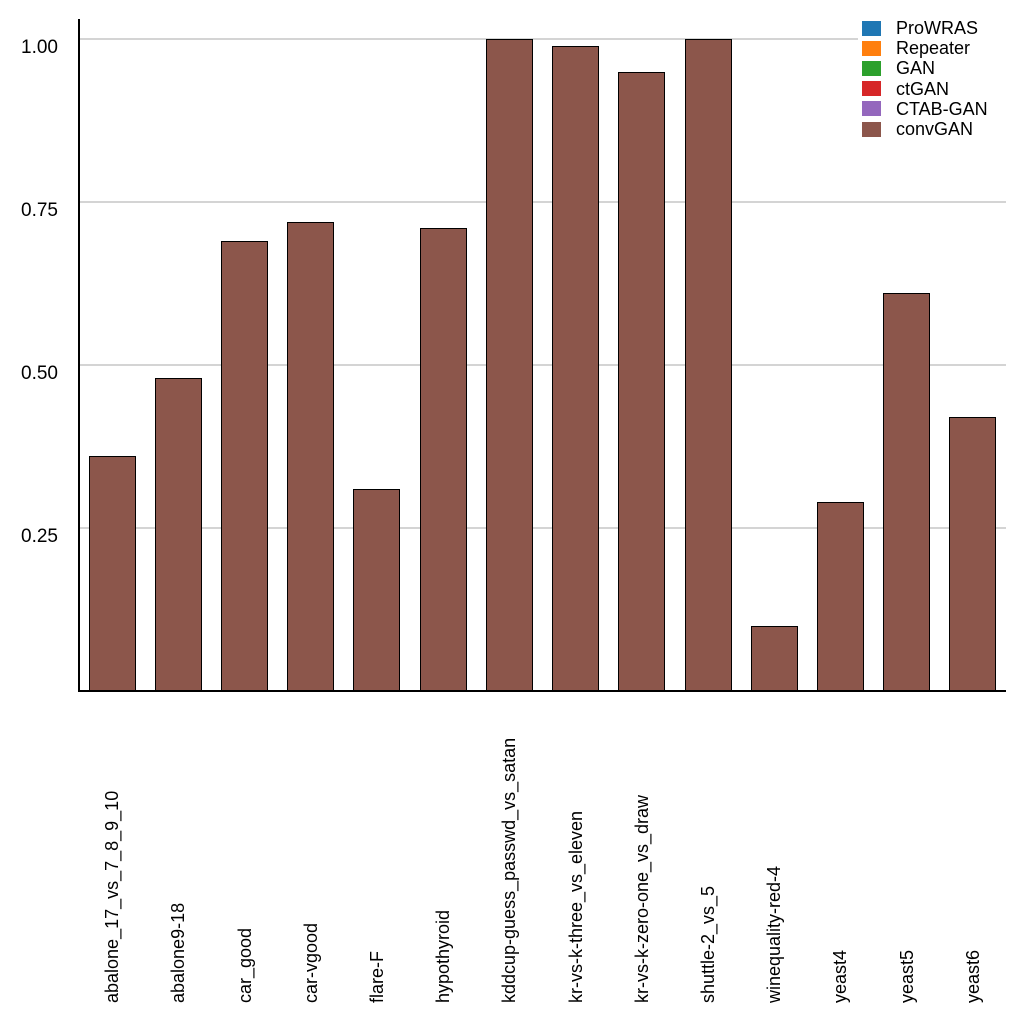  I want to click on legend-label: Repeater, so click(933, 48).